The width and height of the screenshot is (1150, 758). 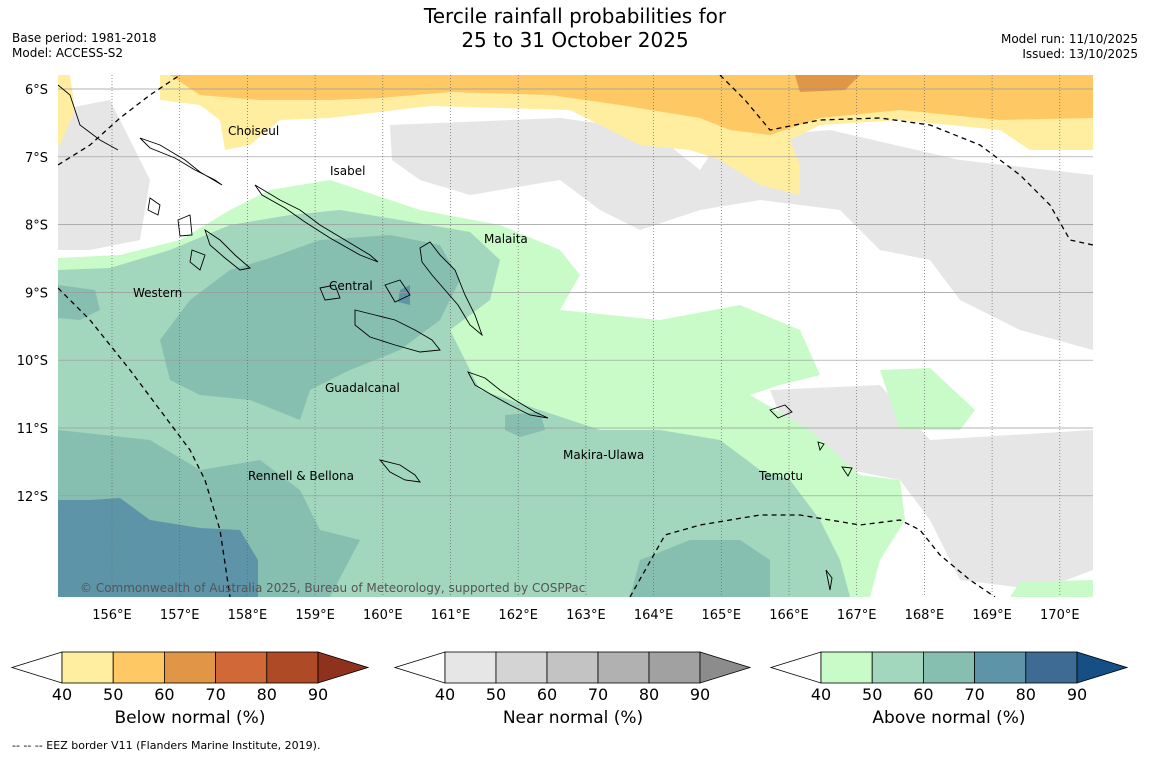 I want to click on coast-guadalcanal, so click(x=397, y=331).